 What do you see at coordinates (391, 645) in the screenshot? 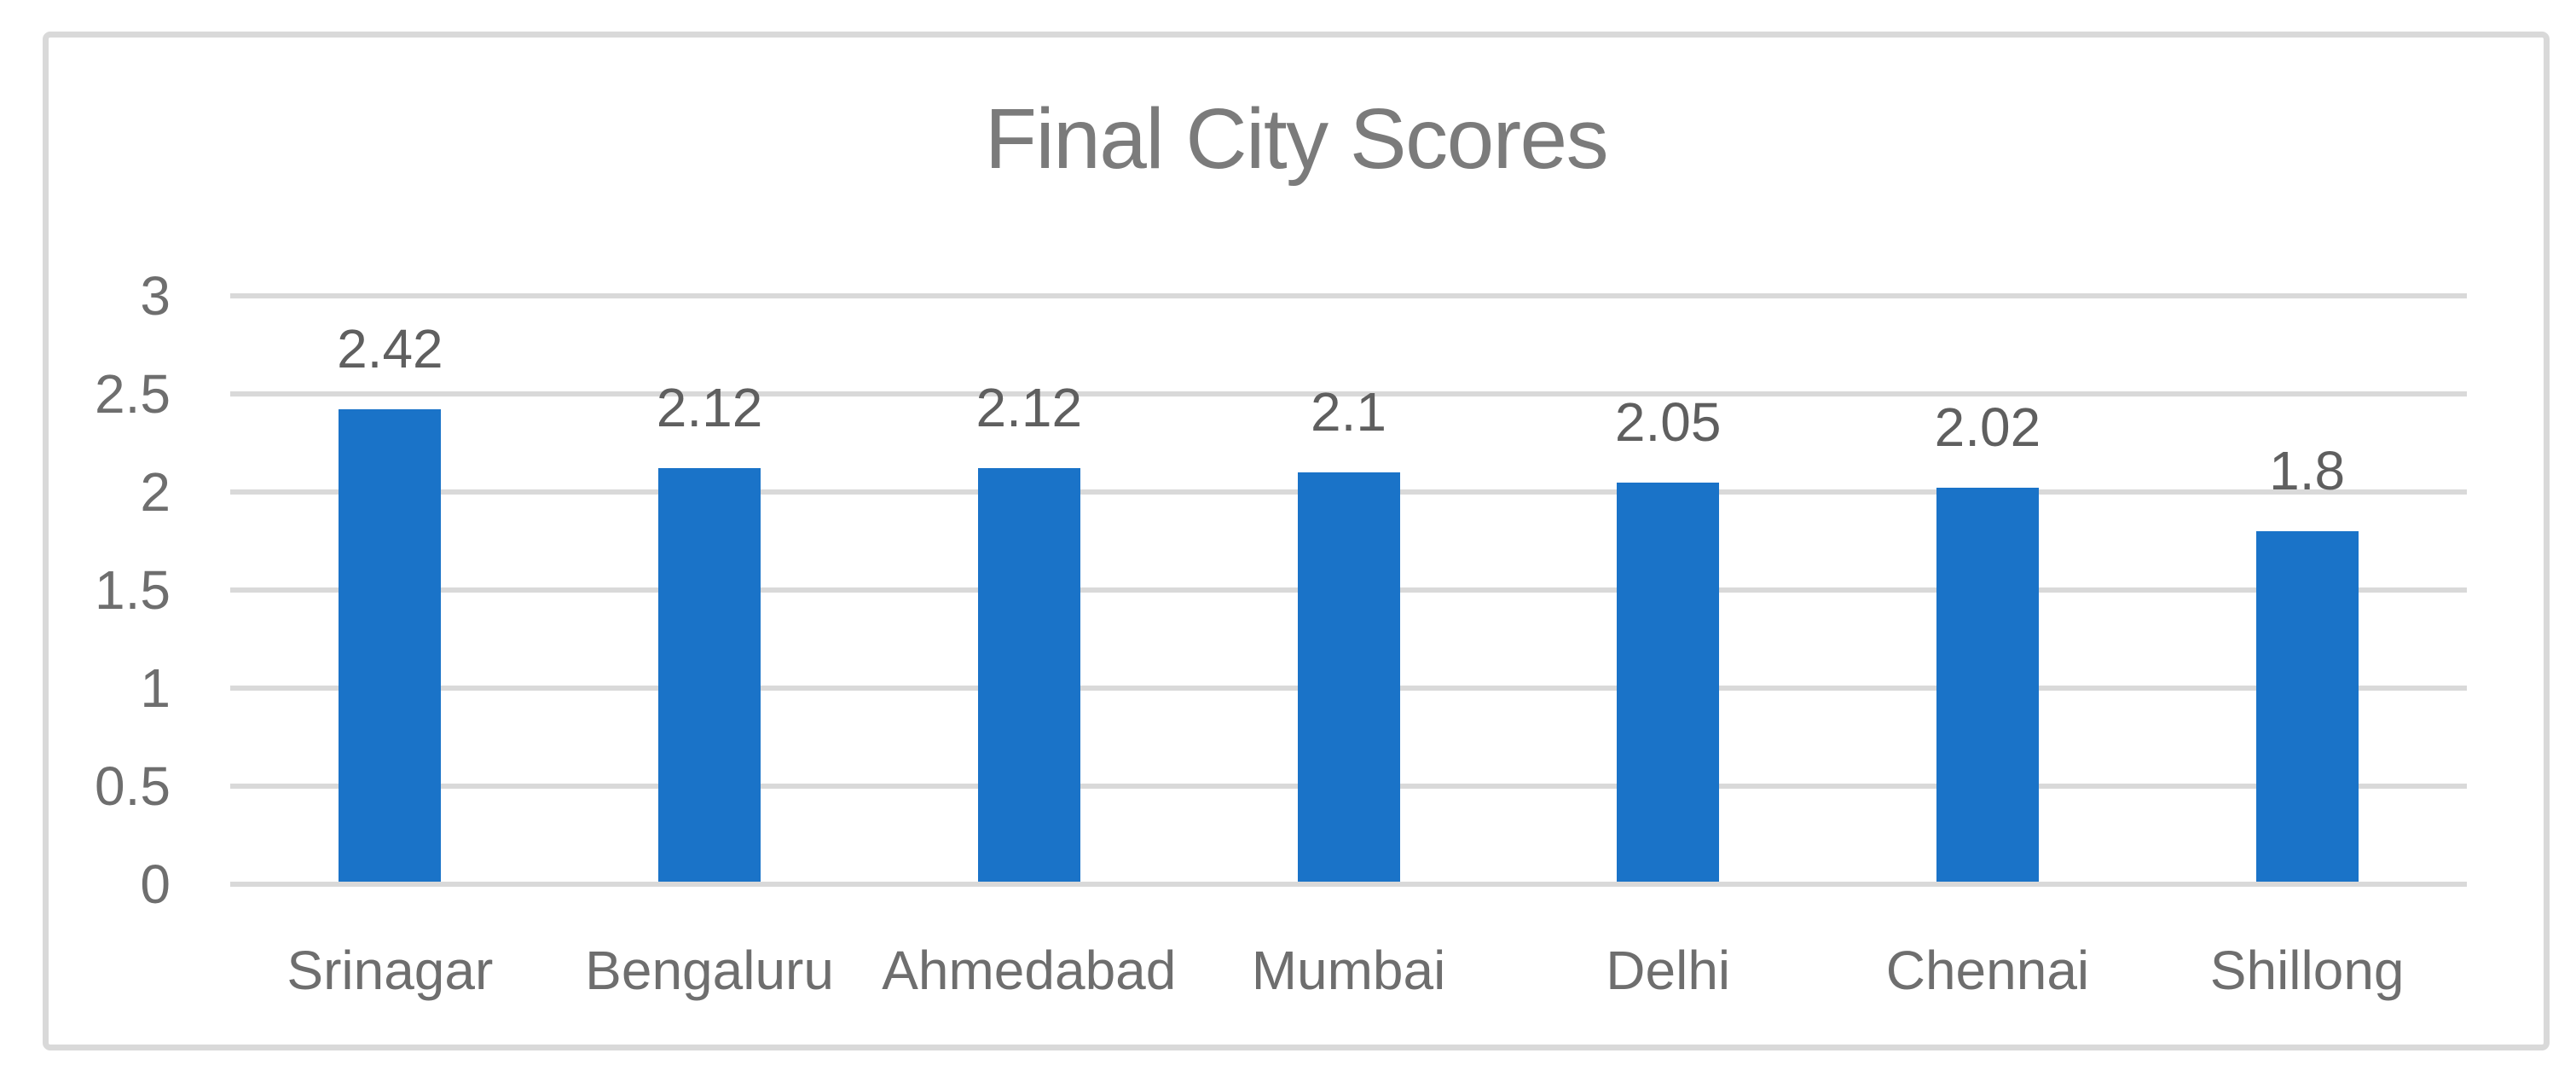
I see `bar-srinagar` at bounding box center [391, 645].